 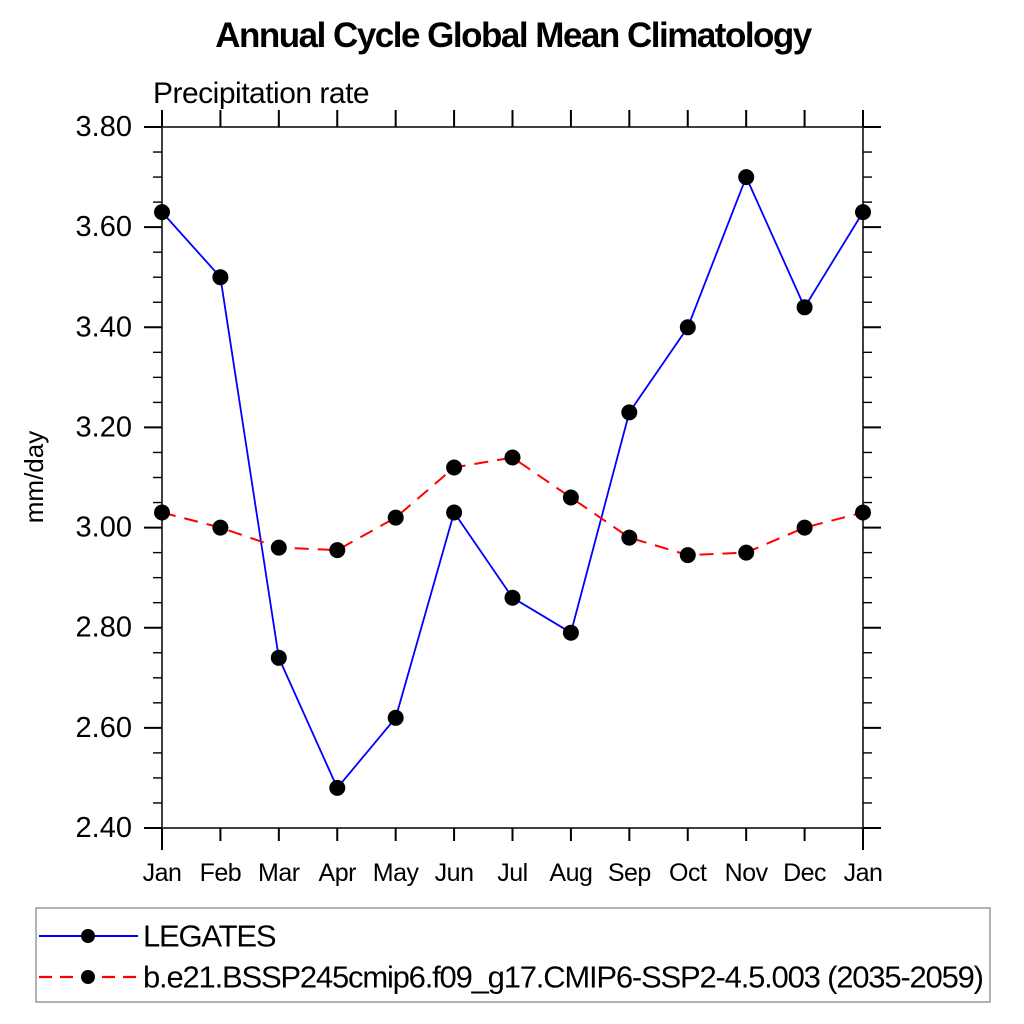 What do you see at coordinates (104, 227) in the screenshot?
I see `y-tick-label: 3.60` at bounding box center [104, 227].